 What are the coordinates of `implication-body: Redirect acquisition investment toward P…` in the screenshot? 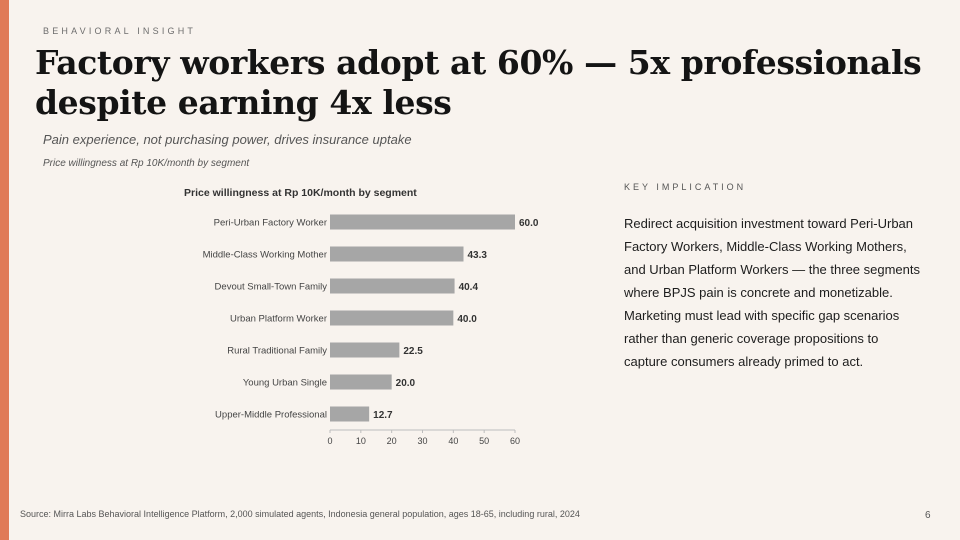 It's located at (772, 292).